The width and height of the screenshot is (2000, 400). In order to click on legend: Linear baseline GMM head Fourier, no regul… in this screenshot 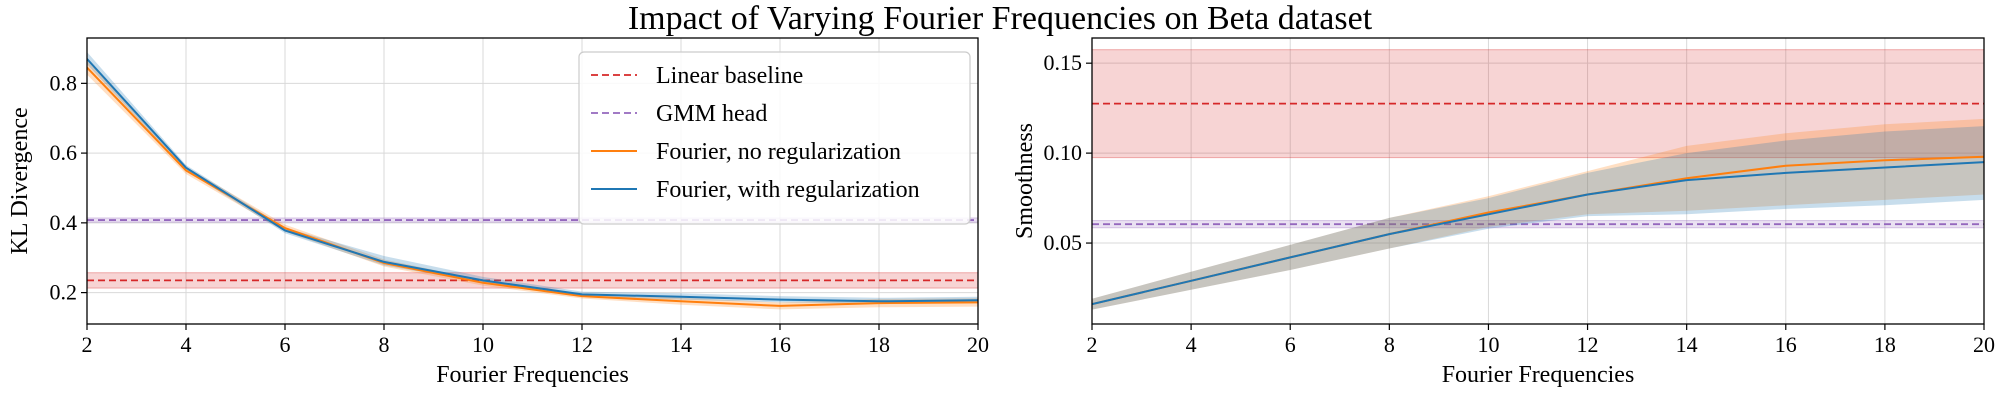, I will do `click(774, 138)`.